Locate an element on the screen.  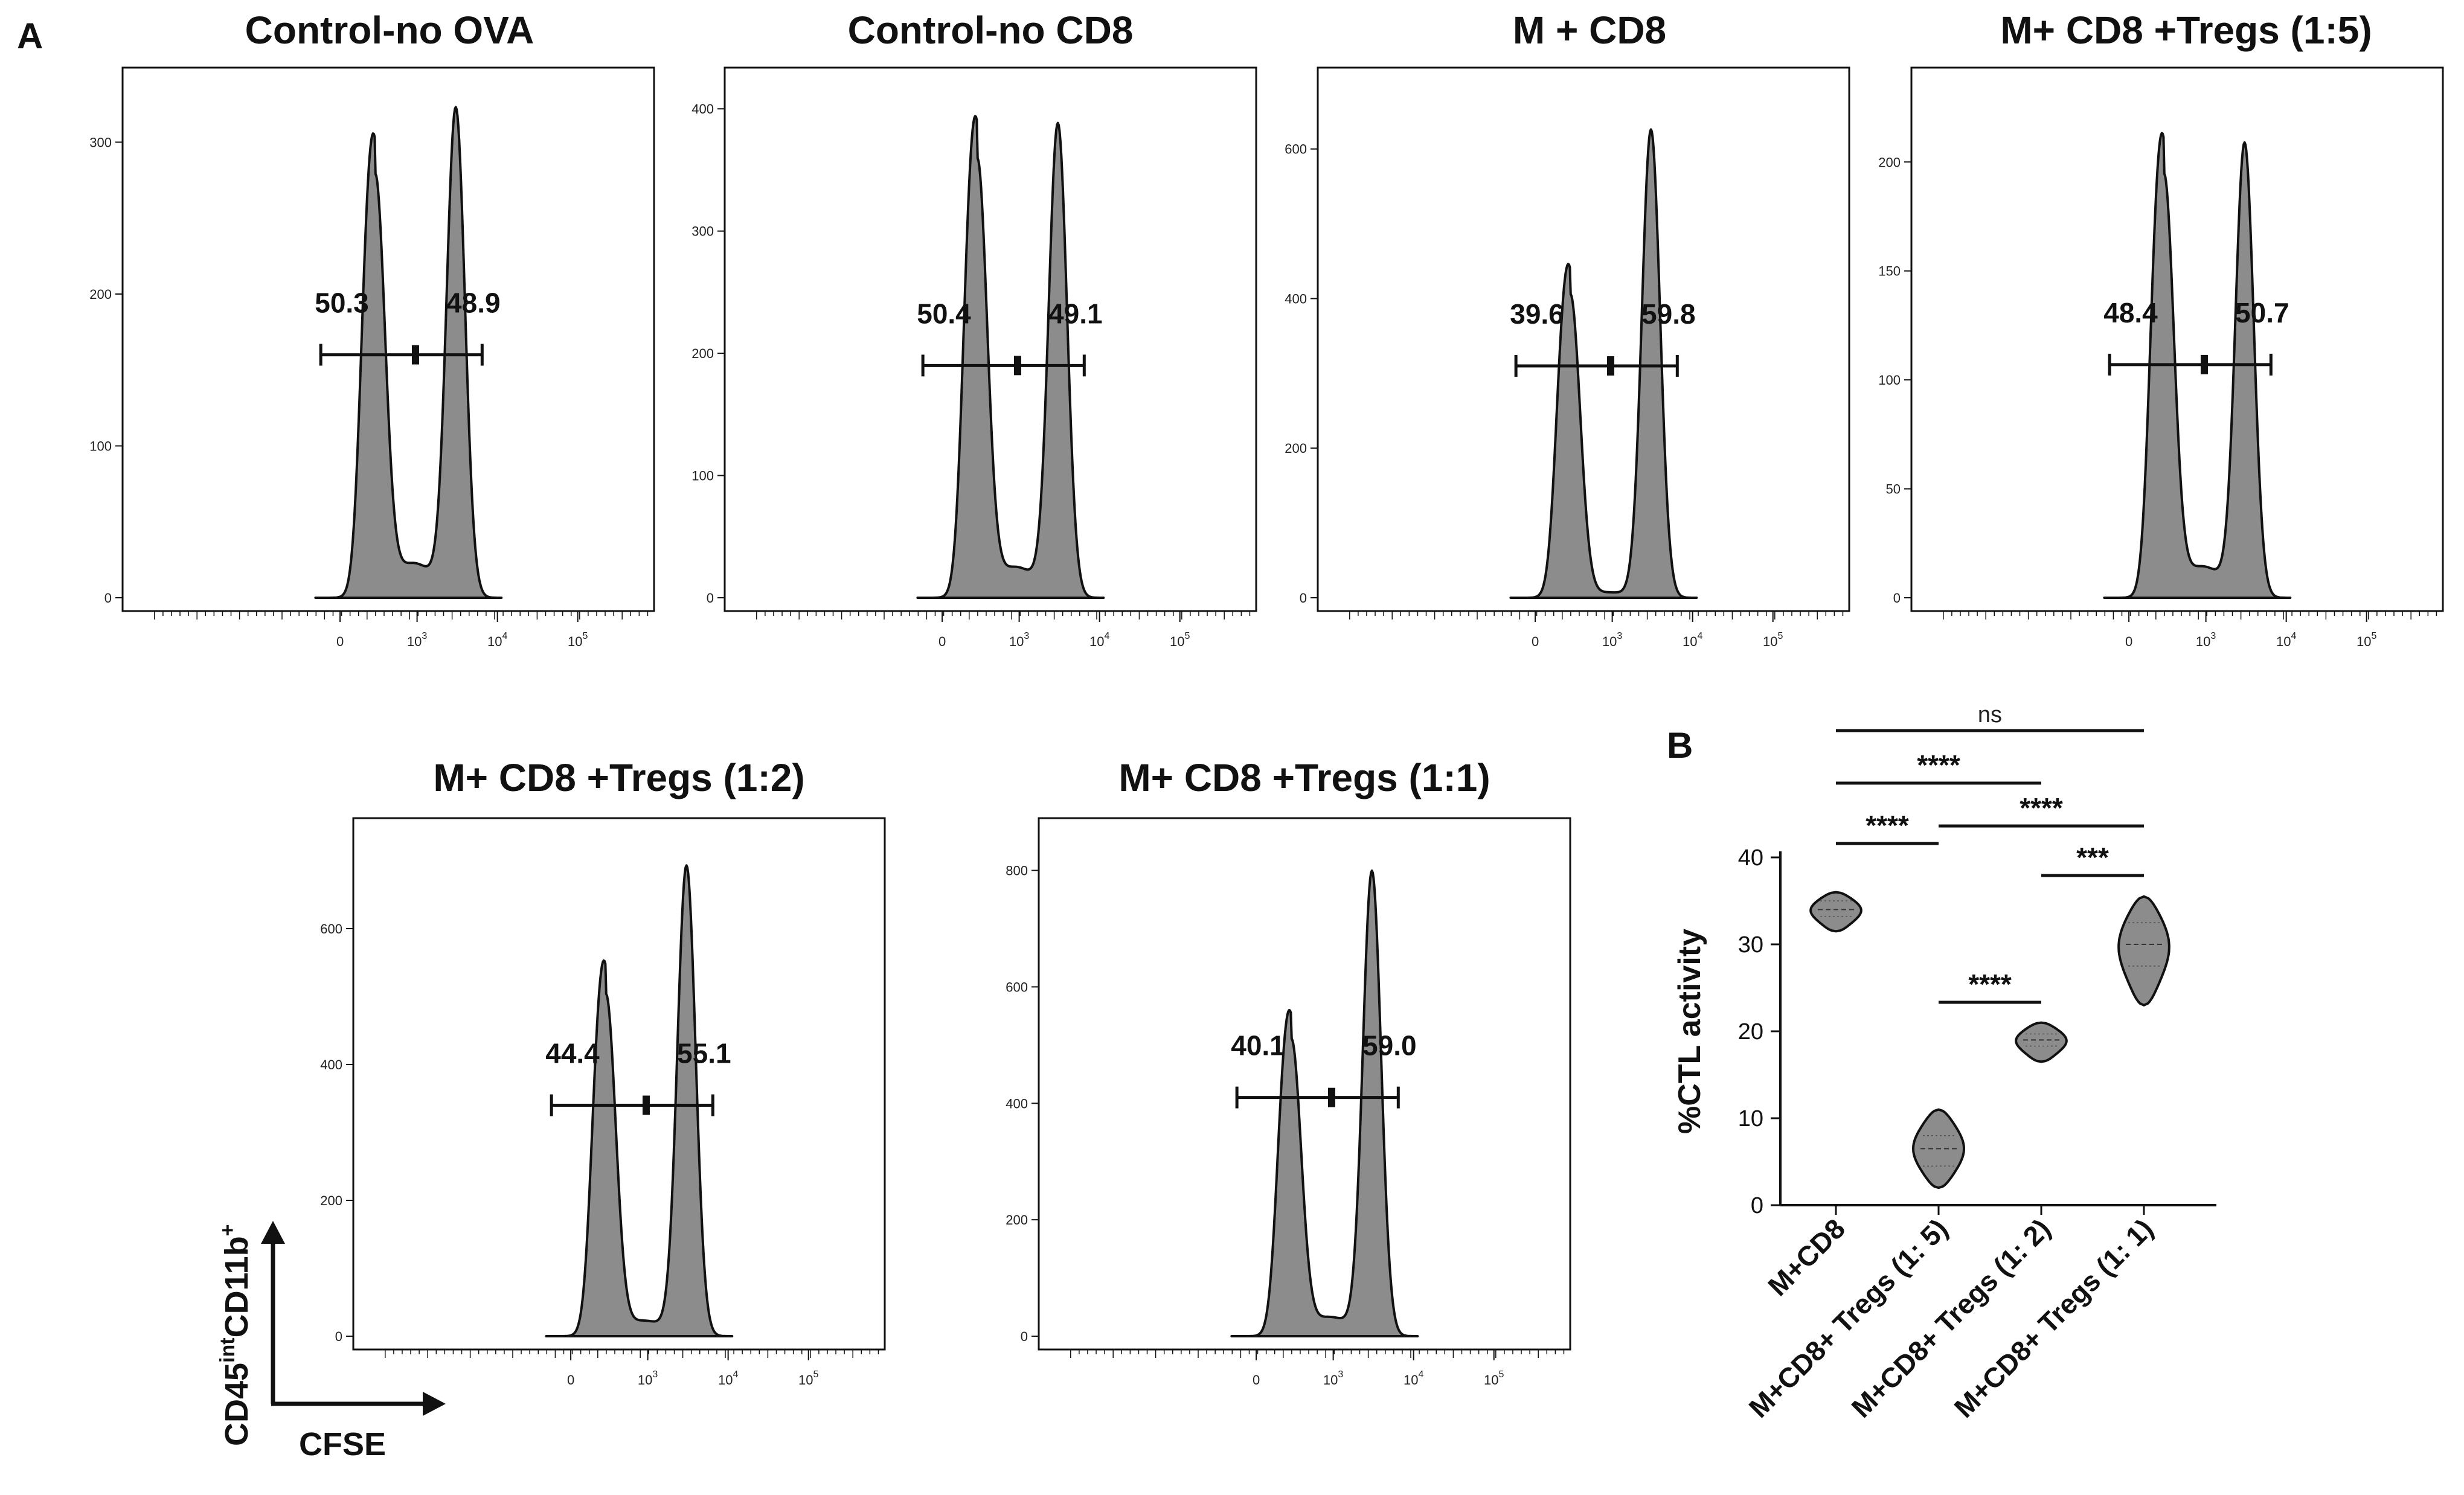
significance-bracket-6: **** is located at coordinates (1990, 986).